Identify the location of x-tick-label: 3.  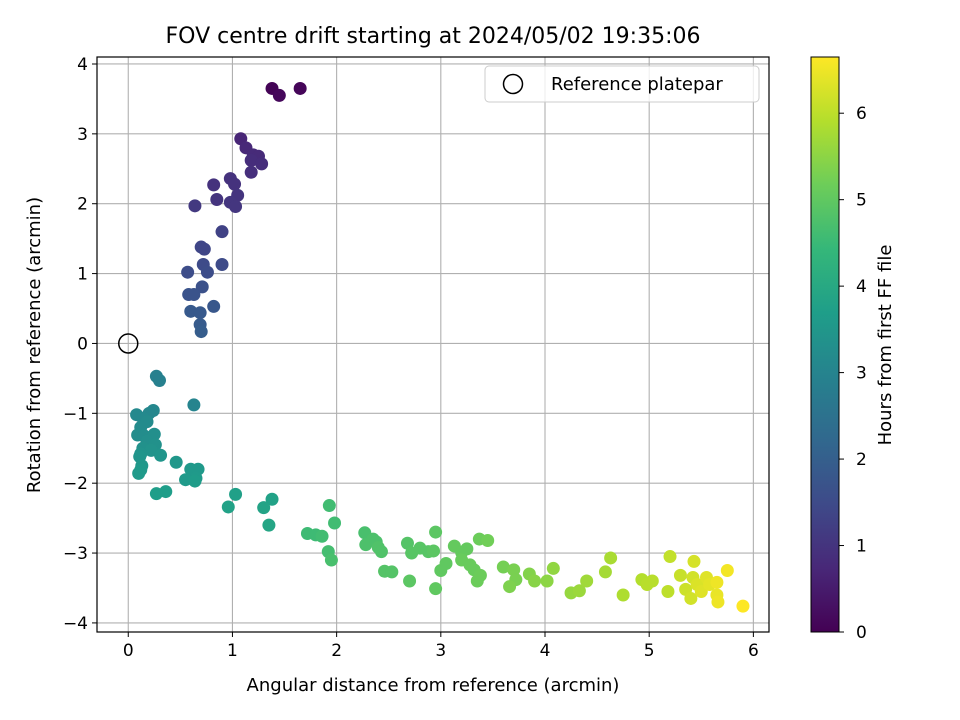
(440, 651).